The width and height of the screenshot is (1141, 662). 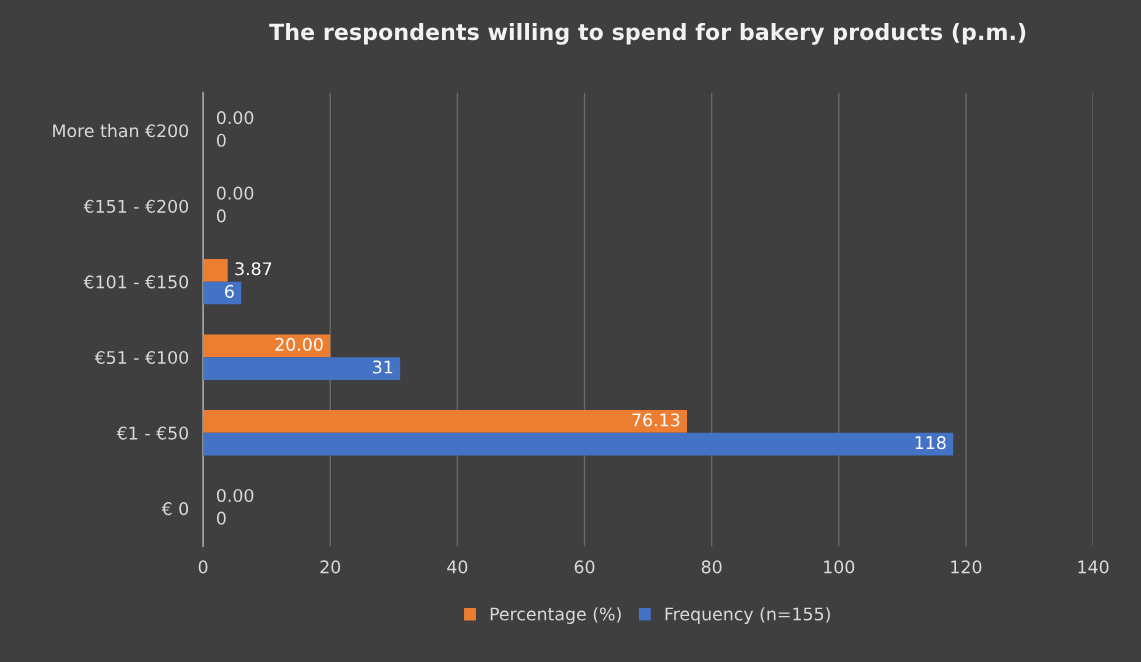 What do you see at coordinates (152, 433) in the screenshot?
I see `y-tick-label: €1 - €50` at bounding box center [152, 433].